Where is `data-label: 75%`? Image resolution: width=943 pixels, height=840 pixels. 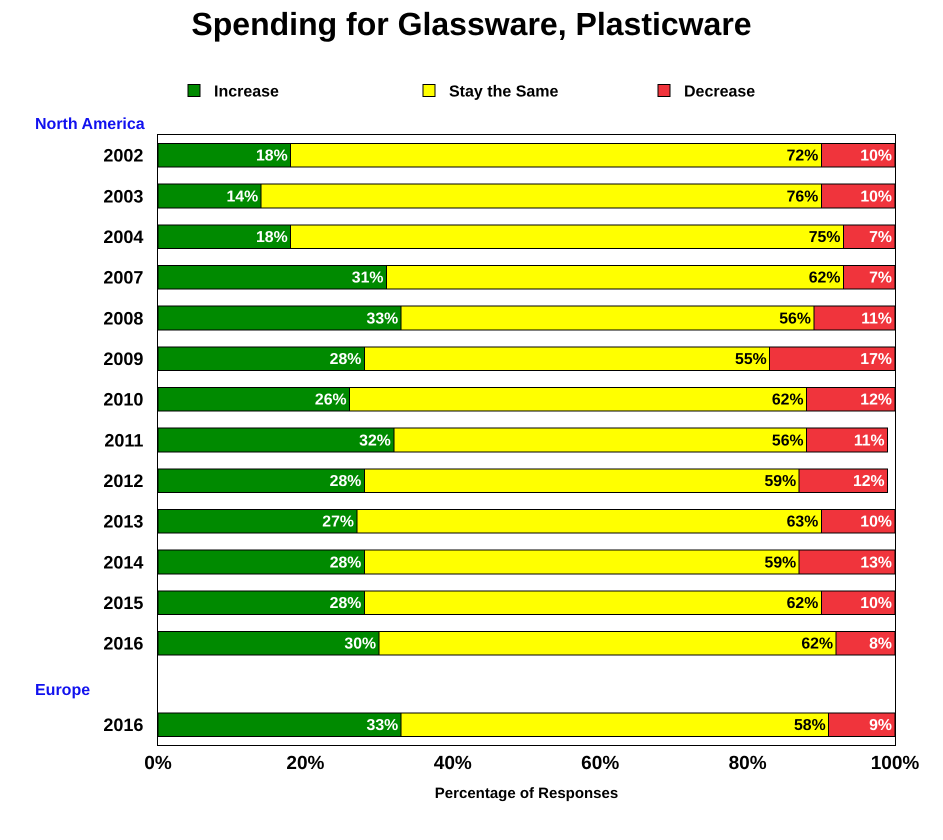 data-label: 75% is located at coordinates (824, 237).